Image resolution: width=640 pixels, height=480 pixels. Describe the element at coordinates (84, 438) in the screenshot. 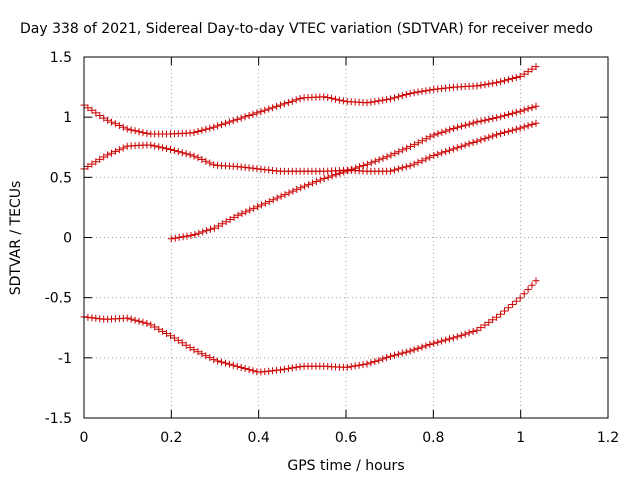

I see `x-tick-label: 0` at that location.